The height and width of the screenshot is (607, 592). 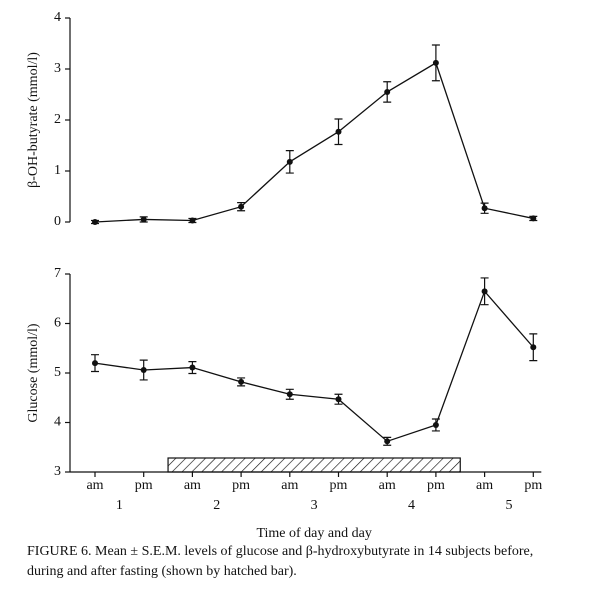 What do you see at coordinates (216, 505) in the screenshot?
I see `group-label: 2` at bounding box center [216, 505].